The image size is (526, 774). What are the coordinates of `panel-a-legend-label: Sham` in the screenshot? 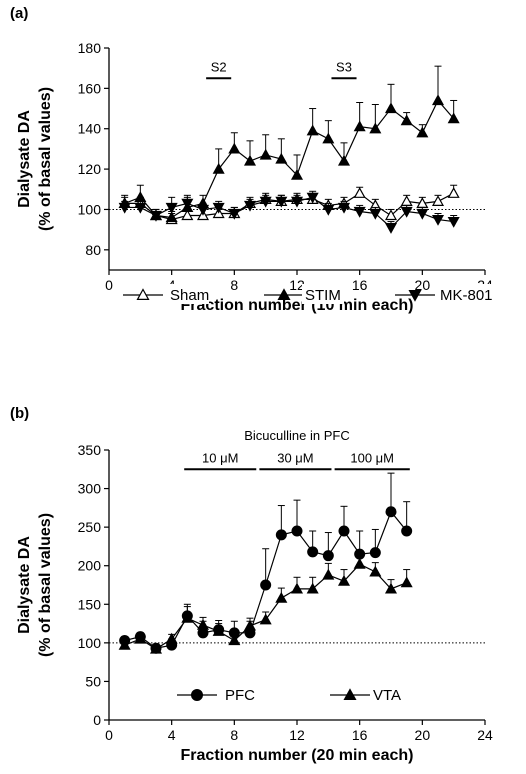 It's located at (189, 295).